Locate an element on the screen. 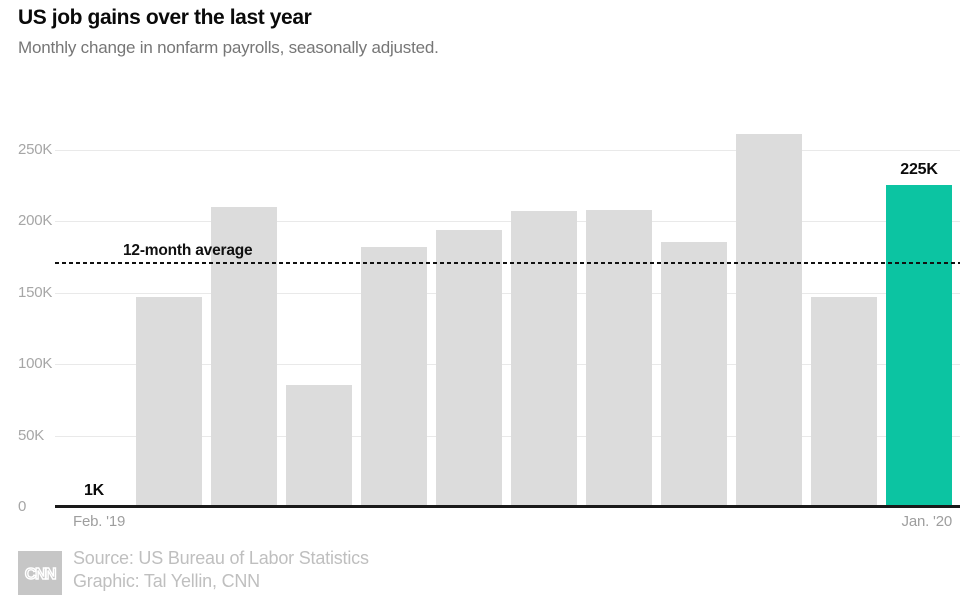 This screenshot has height=607, width=980. source-text: Source: US Bureau of Labor Statistics is located at coordinates (221, 558).